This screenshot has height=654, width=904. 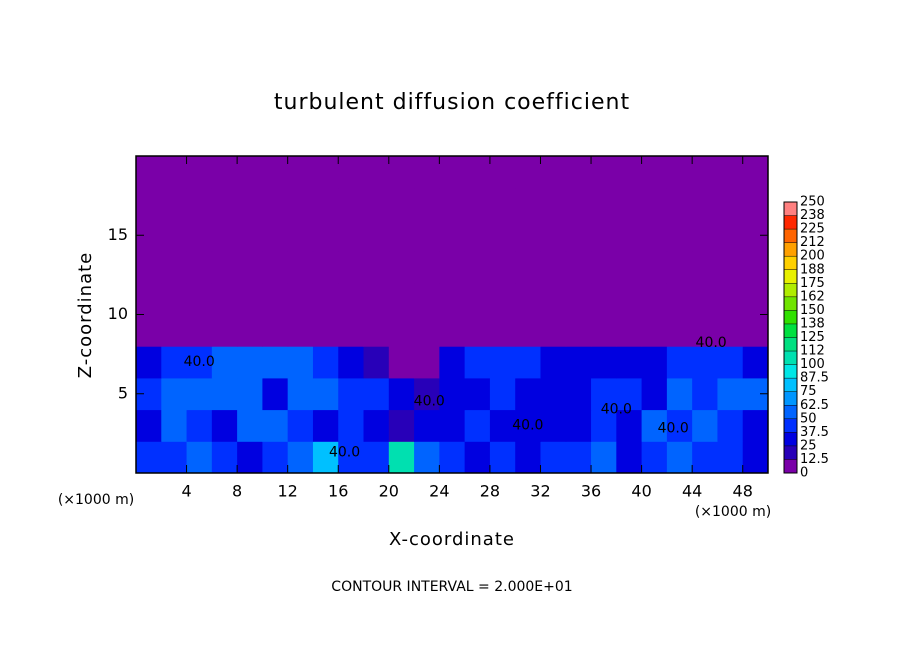 I want to click on x-tick-label: 20, so click(x=389, y=491).